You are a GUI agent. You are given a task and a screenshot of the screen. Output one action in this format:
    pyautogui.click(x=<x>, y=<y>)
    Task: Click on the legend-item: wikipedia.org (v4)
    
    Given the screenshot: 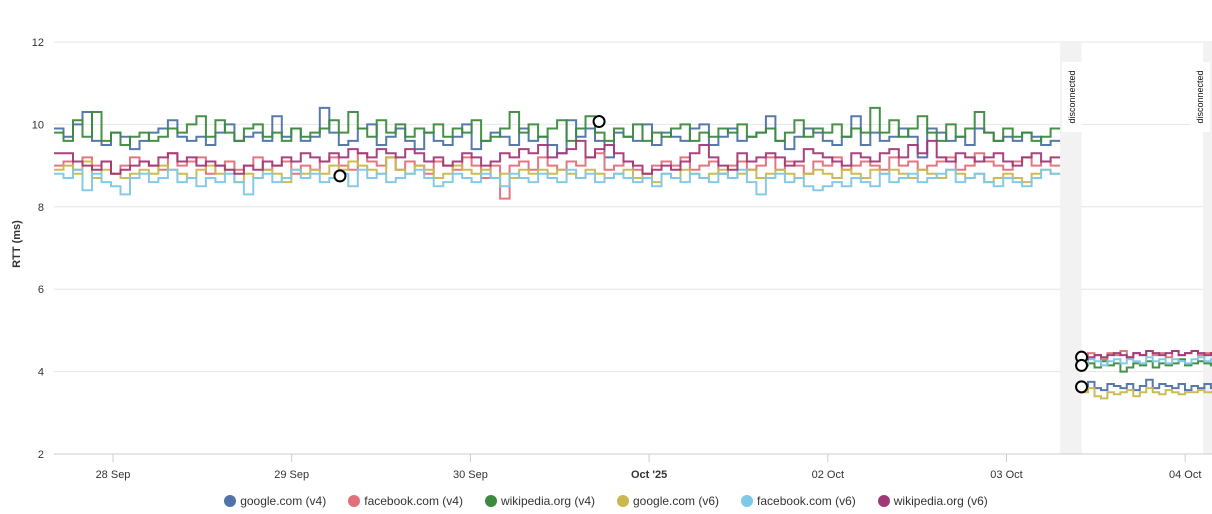 What is the action you would take?
    pyautogui.click(x=539, y=501)
    